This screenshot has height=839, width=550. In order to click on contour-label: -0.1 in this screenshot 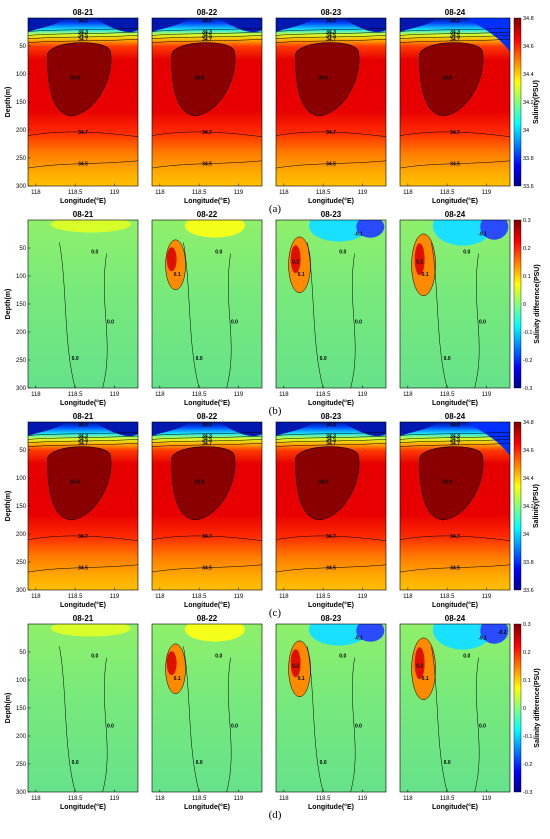, I will do `click(482, 639)`.